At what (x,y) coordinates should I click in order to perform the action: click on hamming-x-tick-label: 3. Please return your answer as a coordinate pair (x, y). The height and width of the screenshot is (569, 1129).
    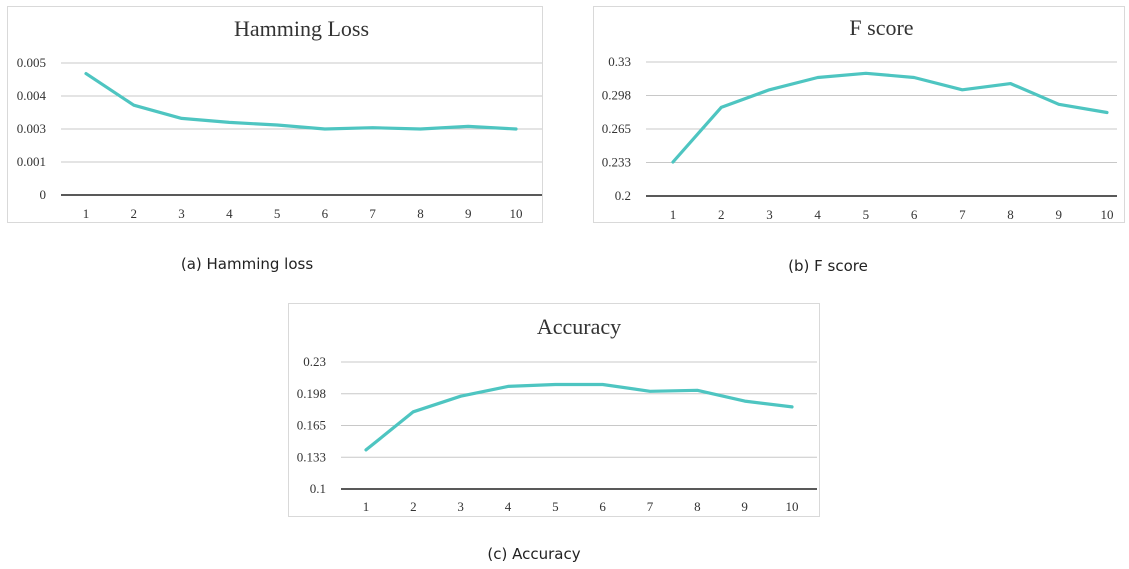
    Looking at the image, I should click on (181, 213).